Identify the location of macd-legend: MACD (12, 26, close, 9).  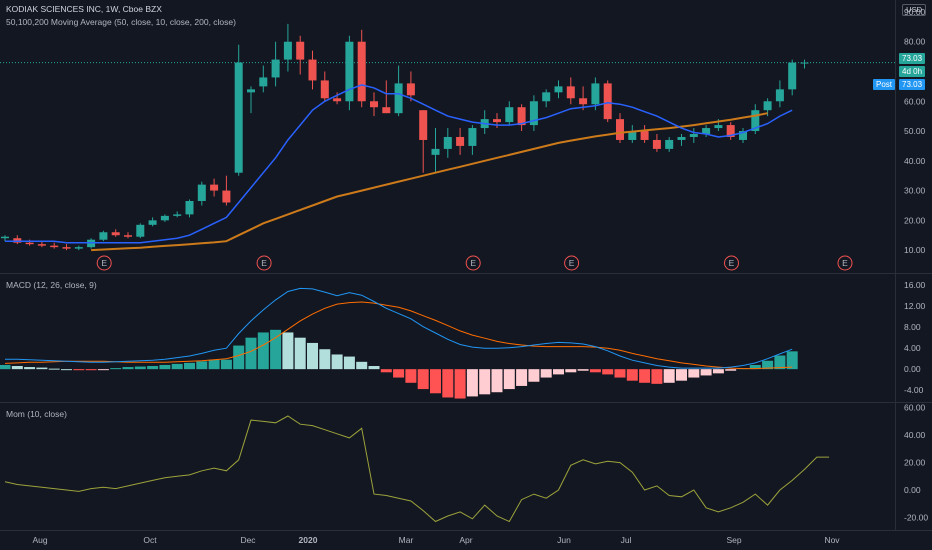
(51, 285).